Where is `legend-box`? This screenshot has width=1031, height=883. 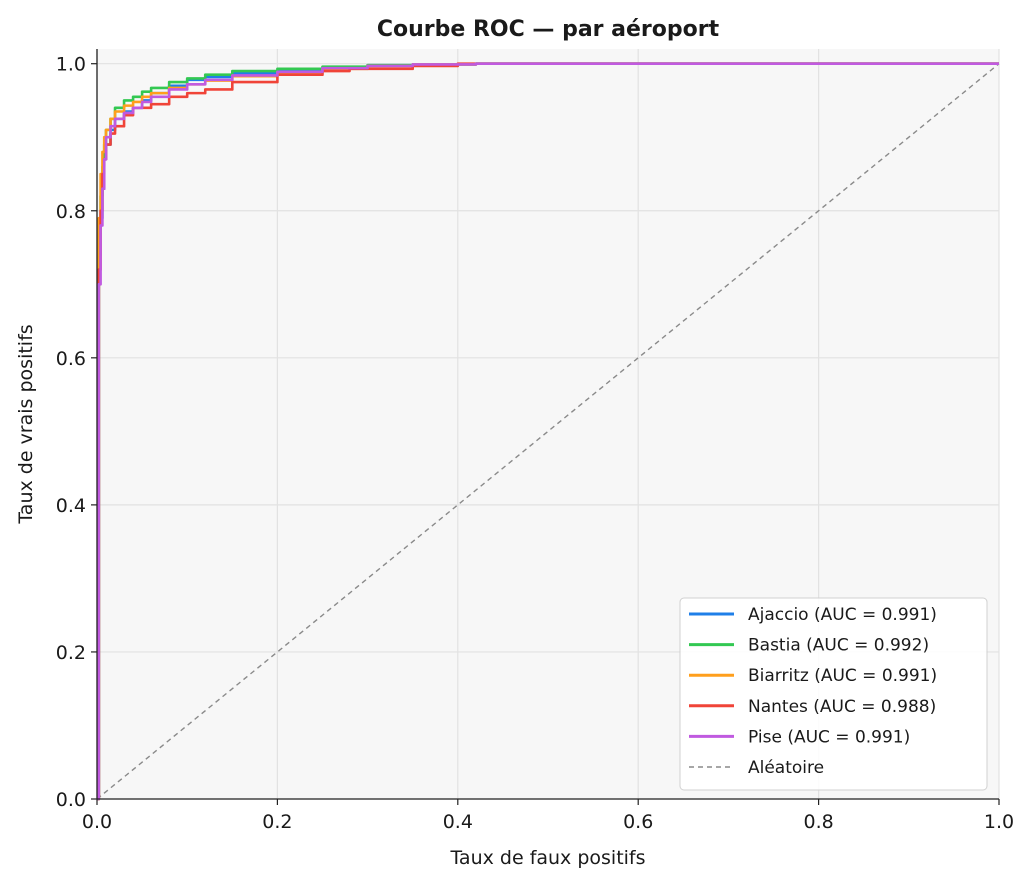 legend-box is located at coordinates (833, 694).